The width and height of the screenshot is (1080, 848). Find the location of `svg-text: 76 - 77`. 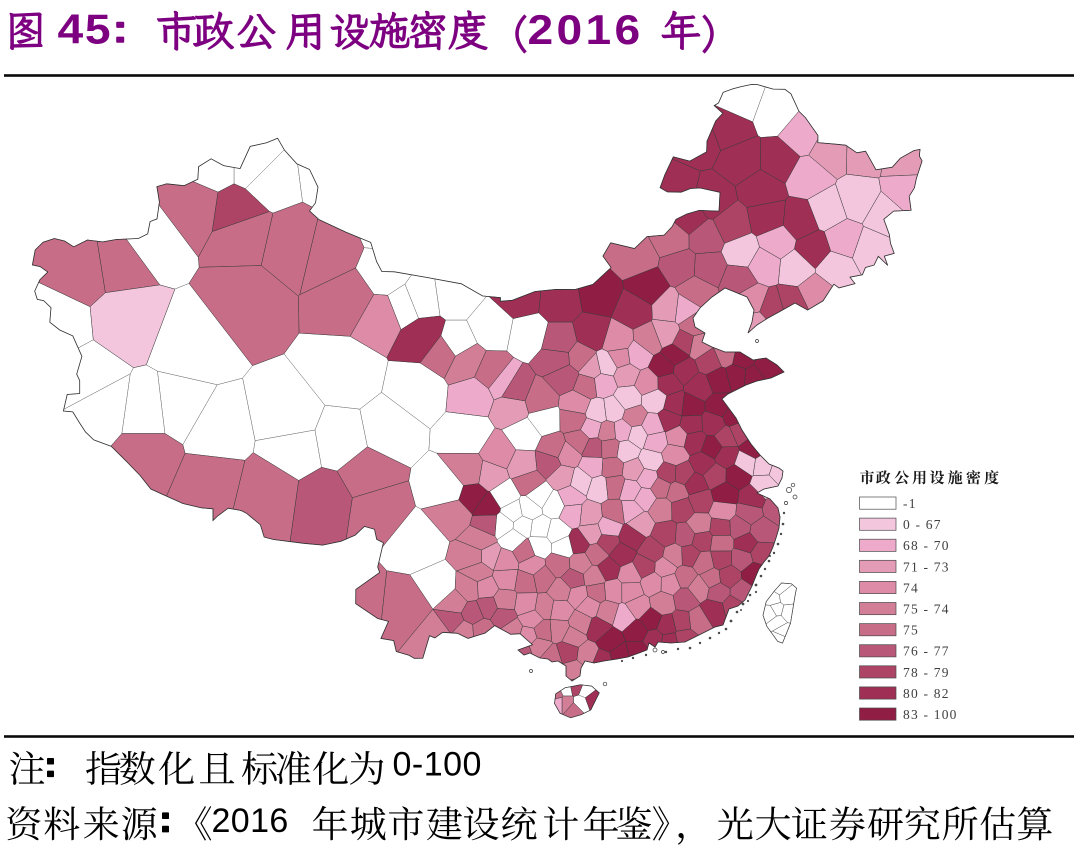

svg-text: 76 - 77 is located at coordinates (926, 651).